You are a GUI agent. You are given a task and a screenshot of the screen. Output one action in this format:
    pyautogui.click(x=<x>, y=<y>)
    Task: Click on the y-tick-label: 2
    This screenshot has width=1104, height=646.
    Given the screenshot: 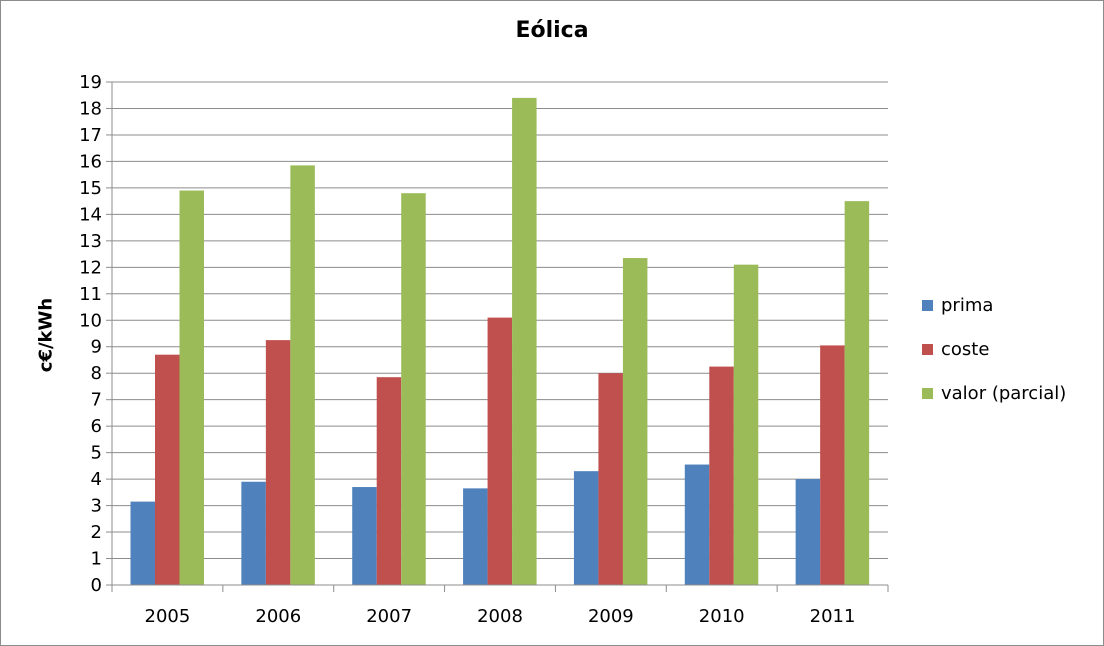 What is the action you would take?
    pyautogui.click(x=96, y=532)
    